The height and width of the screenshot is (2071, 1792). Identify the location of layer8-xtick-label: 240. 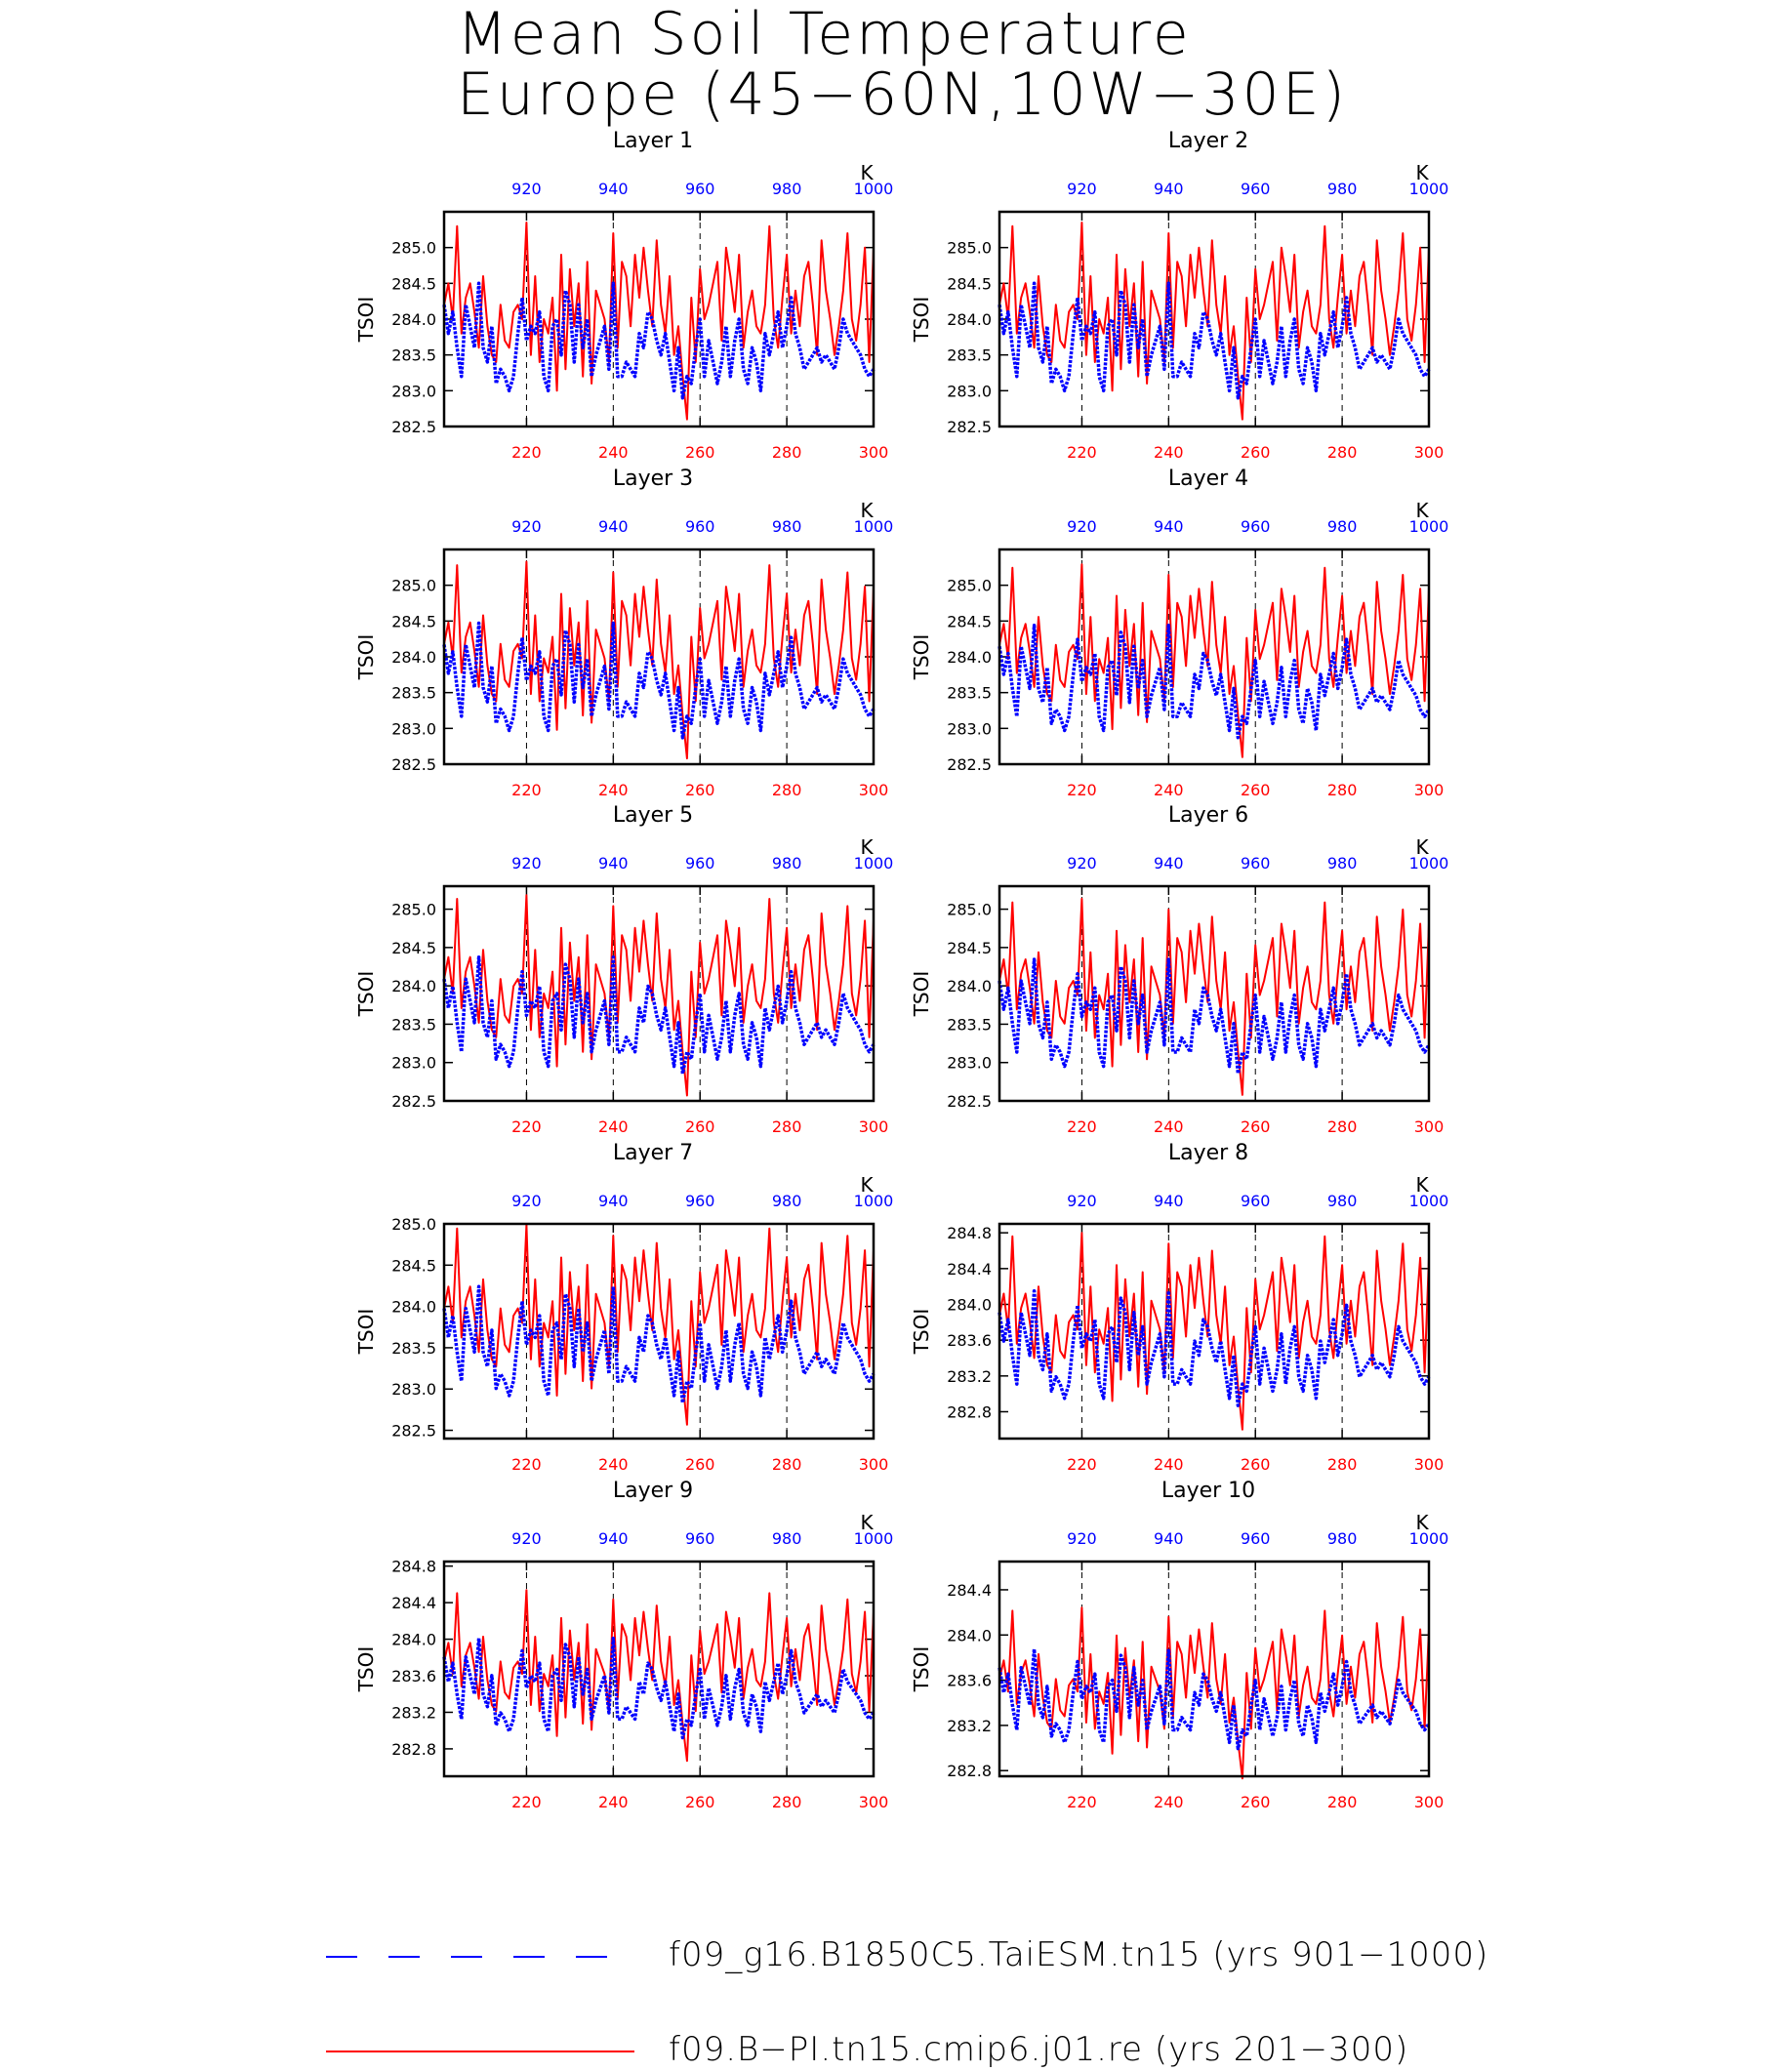
(1169, 1464).